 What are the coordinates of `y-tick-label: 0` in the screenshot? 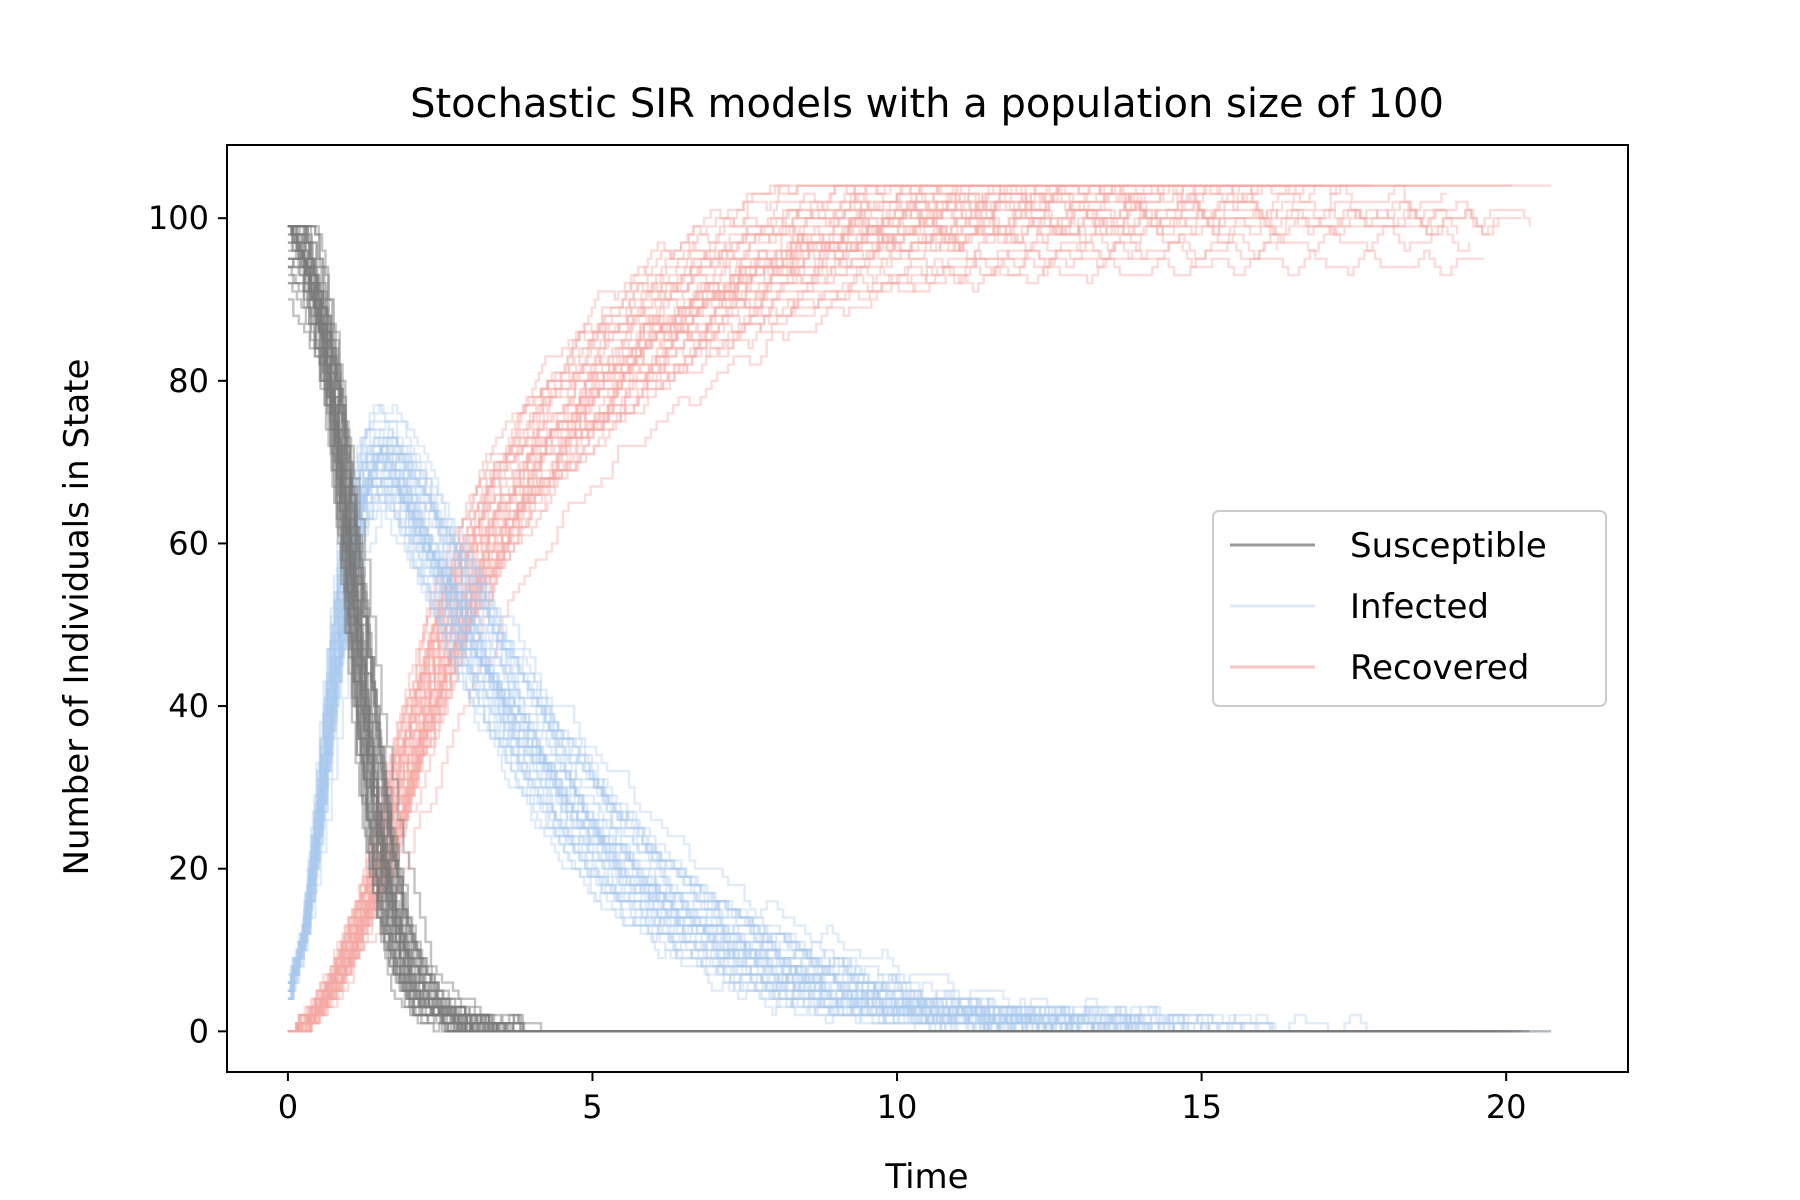 It's located at (199, 1031).